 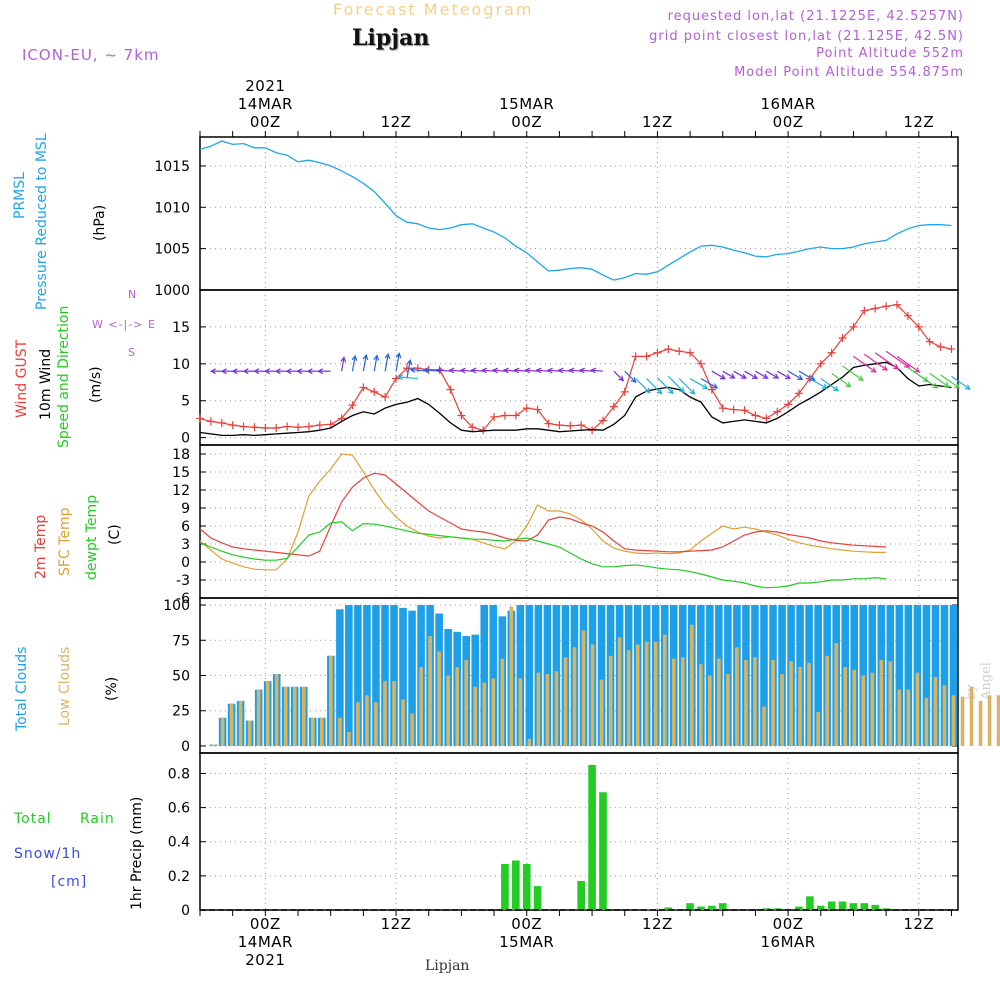 What do you see at coordinates (526, 924) in the screenshot?
I see `x-bottom-label: 00Z` at bounding box center [526, 924].